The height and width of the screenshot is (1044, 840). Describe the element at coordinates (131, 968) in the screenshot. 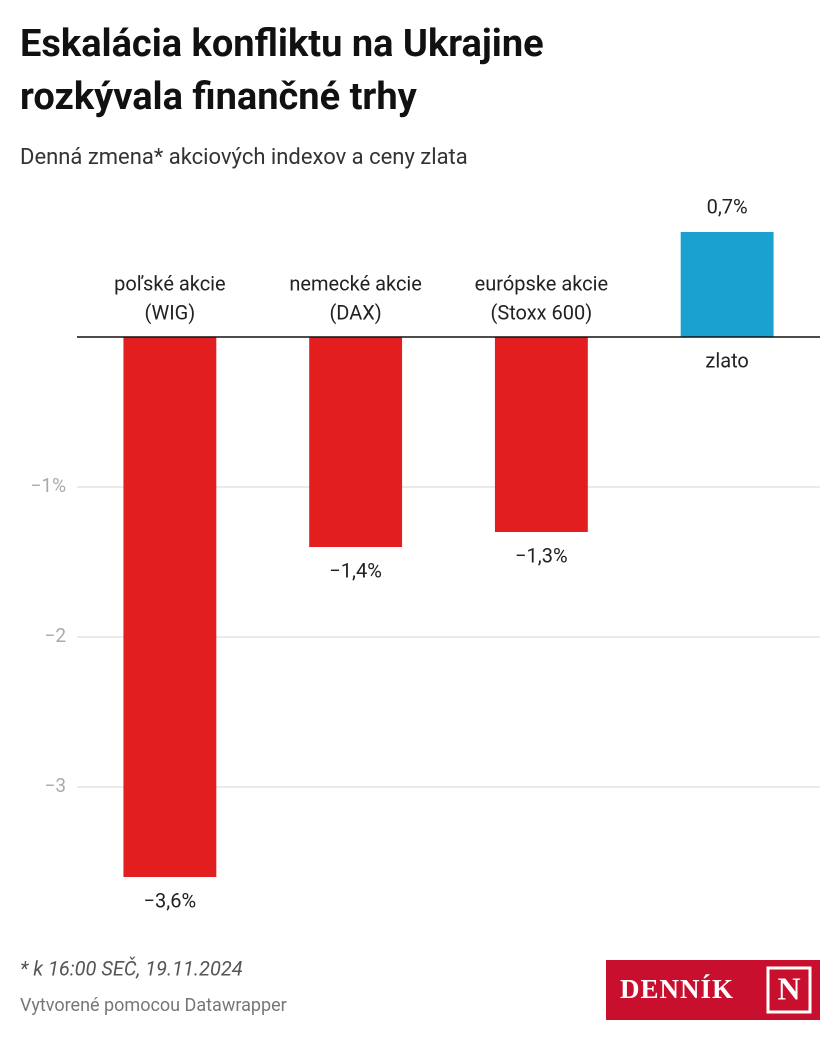

I see `footnote: * k 16:00 SEČ, 19.11.2024` at that location.